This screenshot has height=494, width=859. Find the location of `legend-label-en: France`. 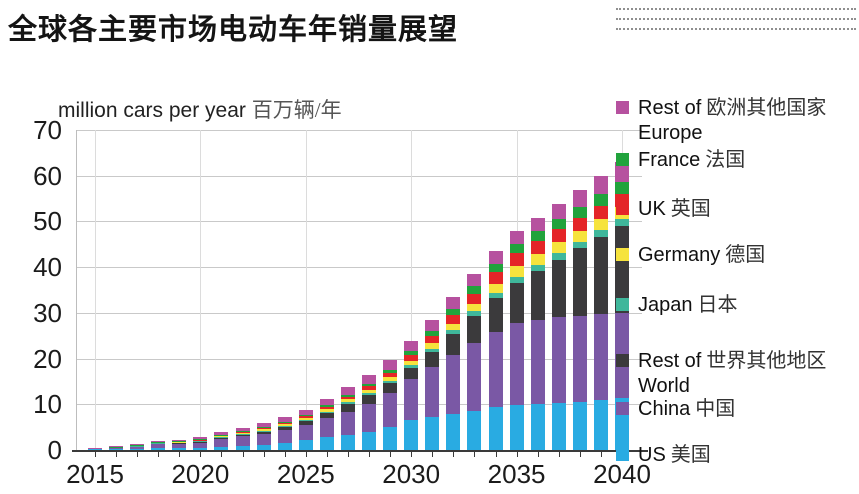

legend-label-en: France is located at coordinates (669, 160).